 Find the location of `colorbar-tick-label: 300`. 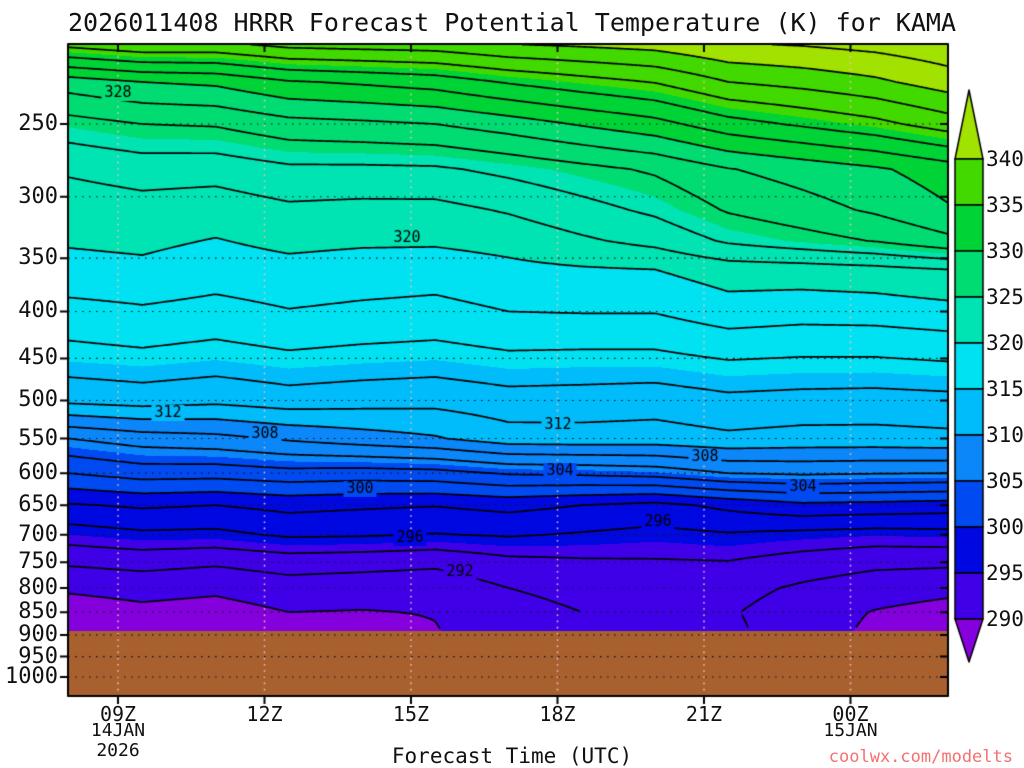

colorbar-tick-label: 300 is located at coordinates (1005, 527).